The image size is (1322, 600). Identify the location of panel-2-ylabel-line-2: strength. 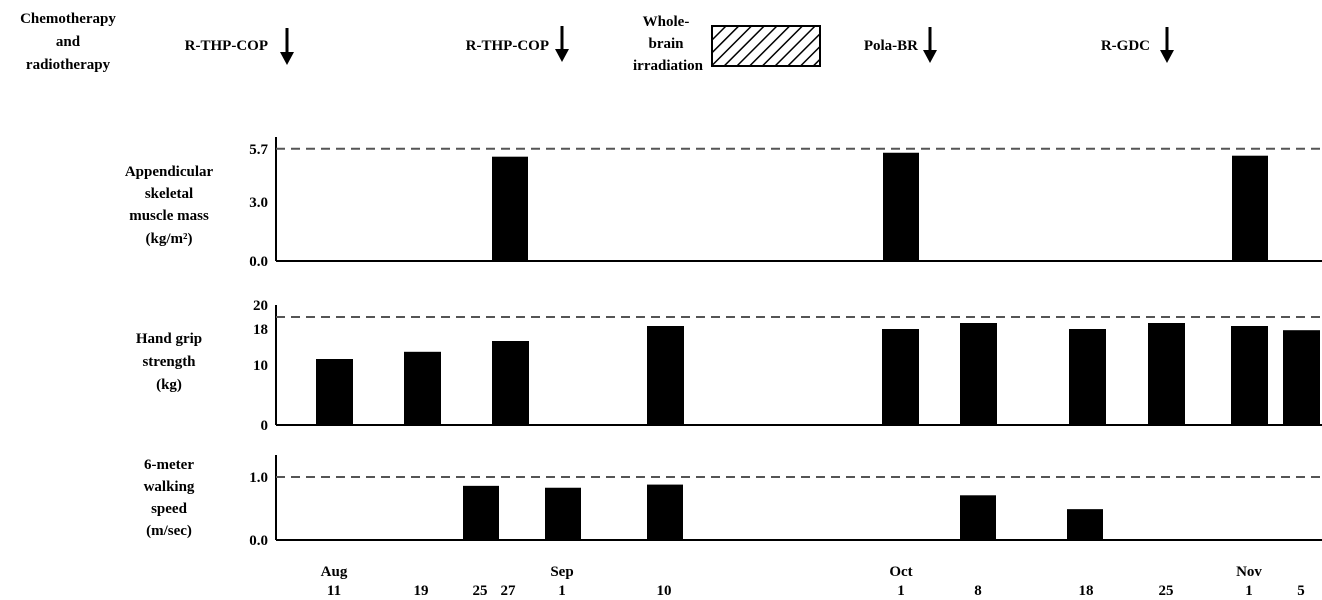
(169, 362).